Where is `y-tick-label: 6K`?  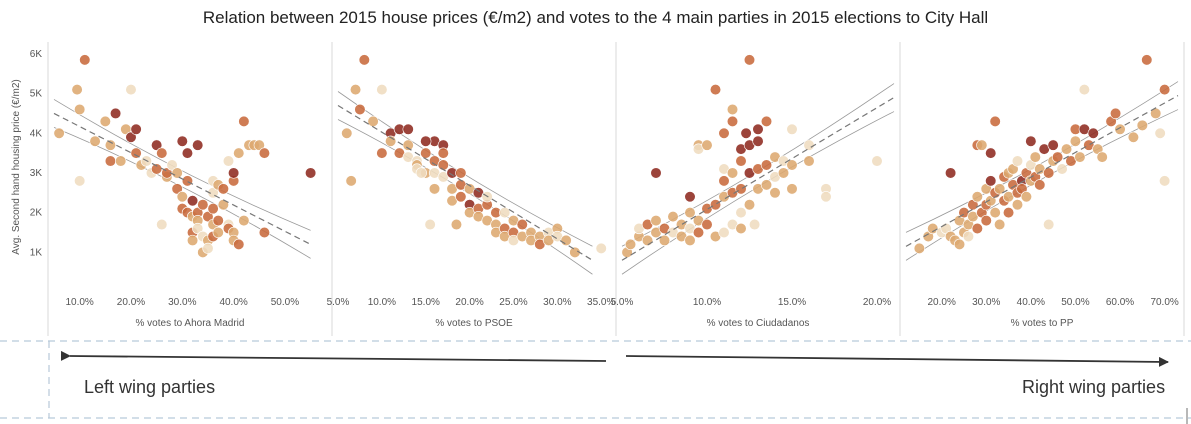 y-tick-label: 6K is located at coordinates (36, 54).